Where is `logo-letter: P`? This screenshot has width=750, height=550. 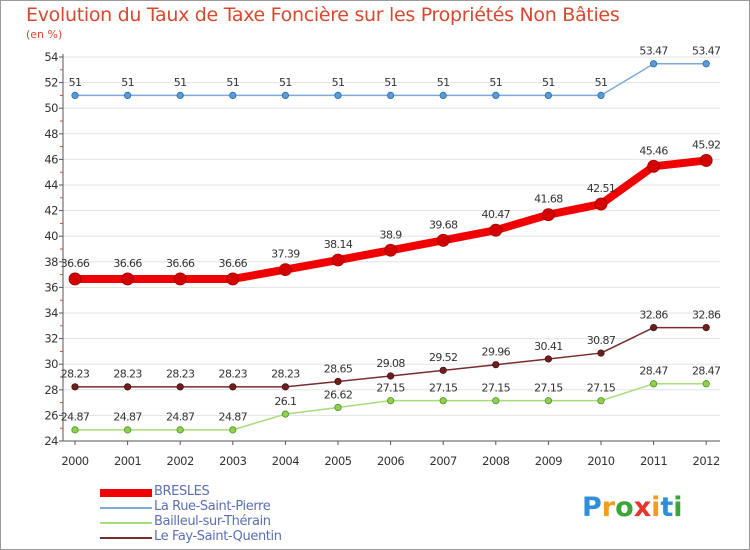 logo-letter: P is located at coordinates (592, 507).